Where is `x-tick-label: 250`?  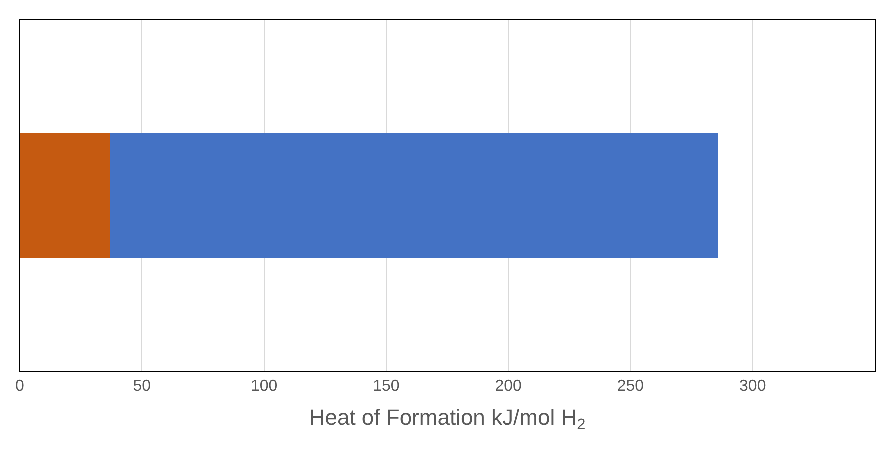 x-tick-label: 250 is located at coordinates (630, 387).